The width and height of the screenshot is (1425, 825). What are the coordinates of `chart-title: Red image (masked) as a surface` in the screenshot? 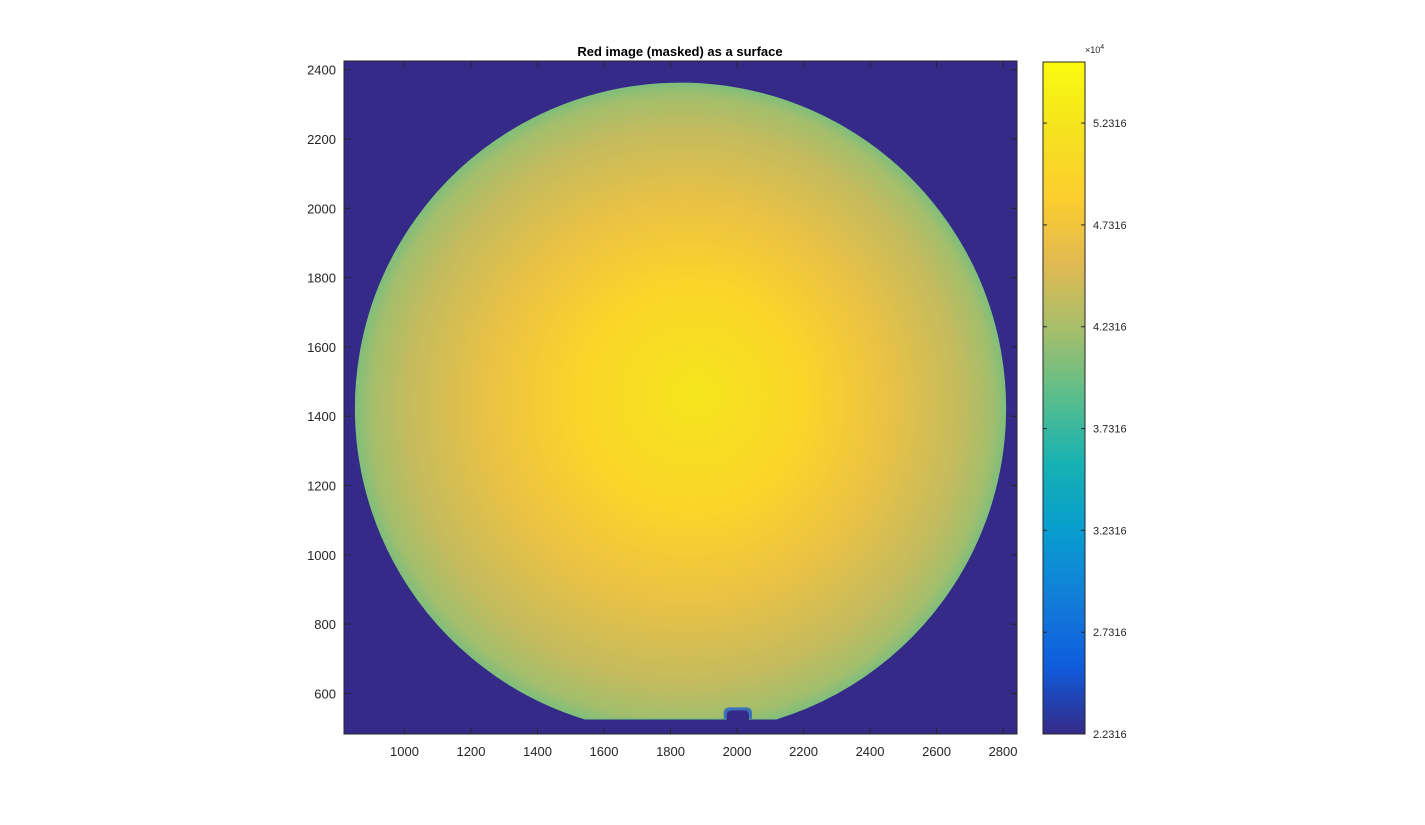 It's located at (679, 51).